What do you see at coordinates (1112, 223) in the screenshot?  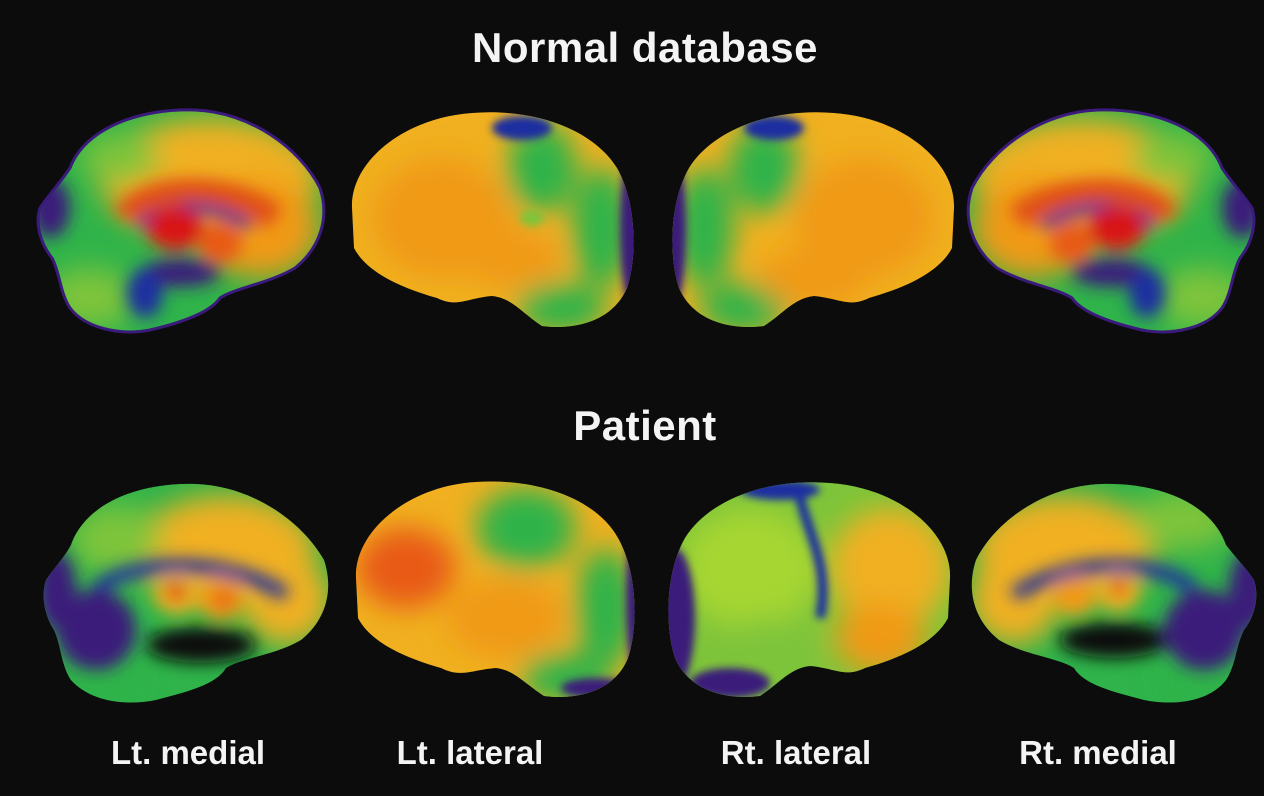 I see `normal-rt-medial-scan` at bounding box center [1112, 223].